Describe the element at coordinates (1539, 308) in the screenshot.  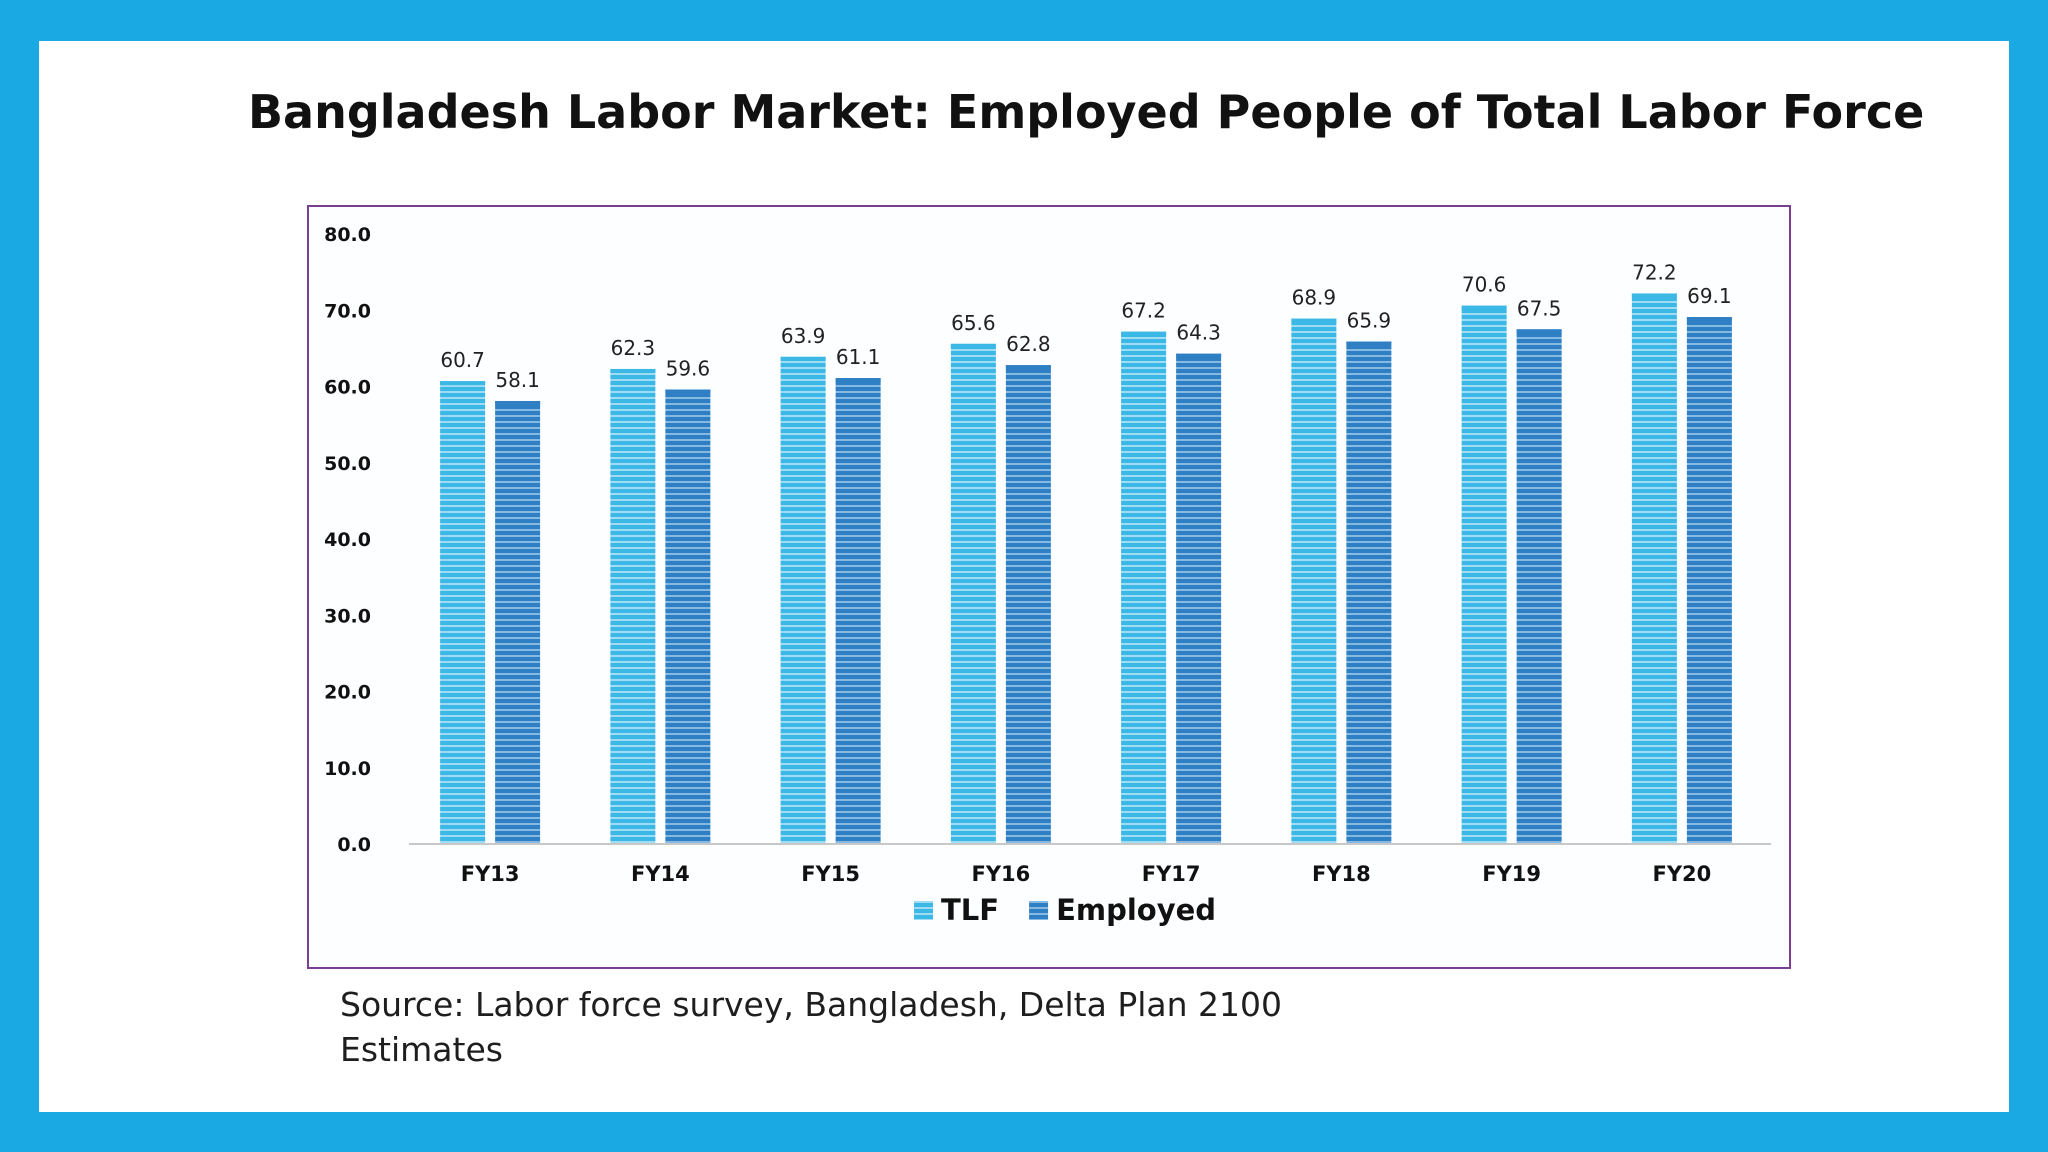
I see `data-label: 67.5` at that location.